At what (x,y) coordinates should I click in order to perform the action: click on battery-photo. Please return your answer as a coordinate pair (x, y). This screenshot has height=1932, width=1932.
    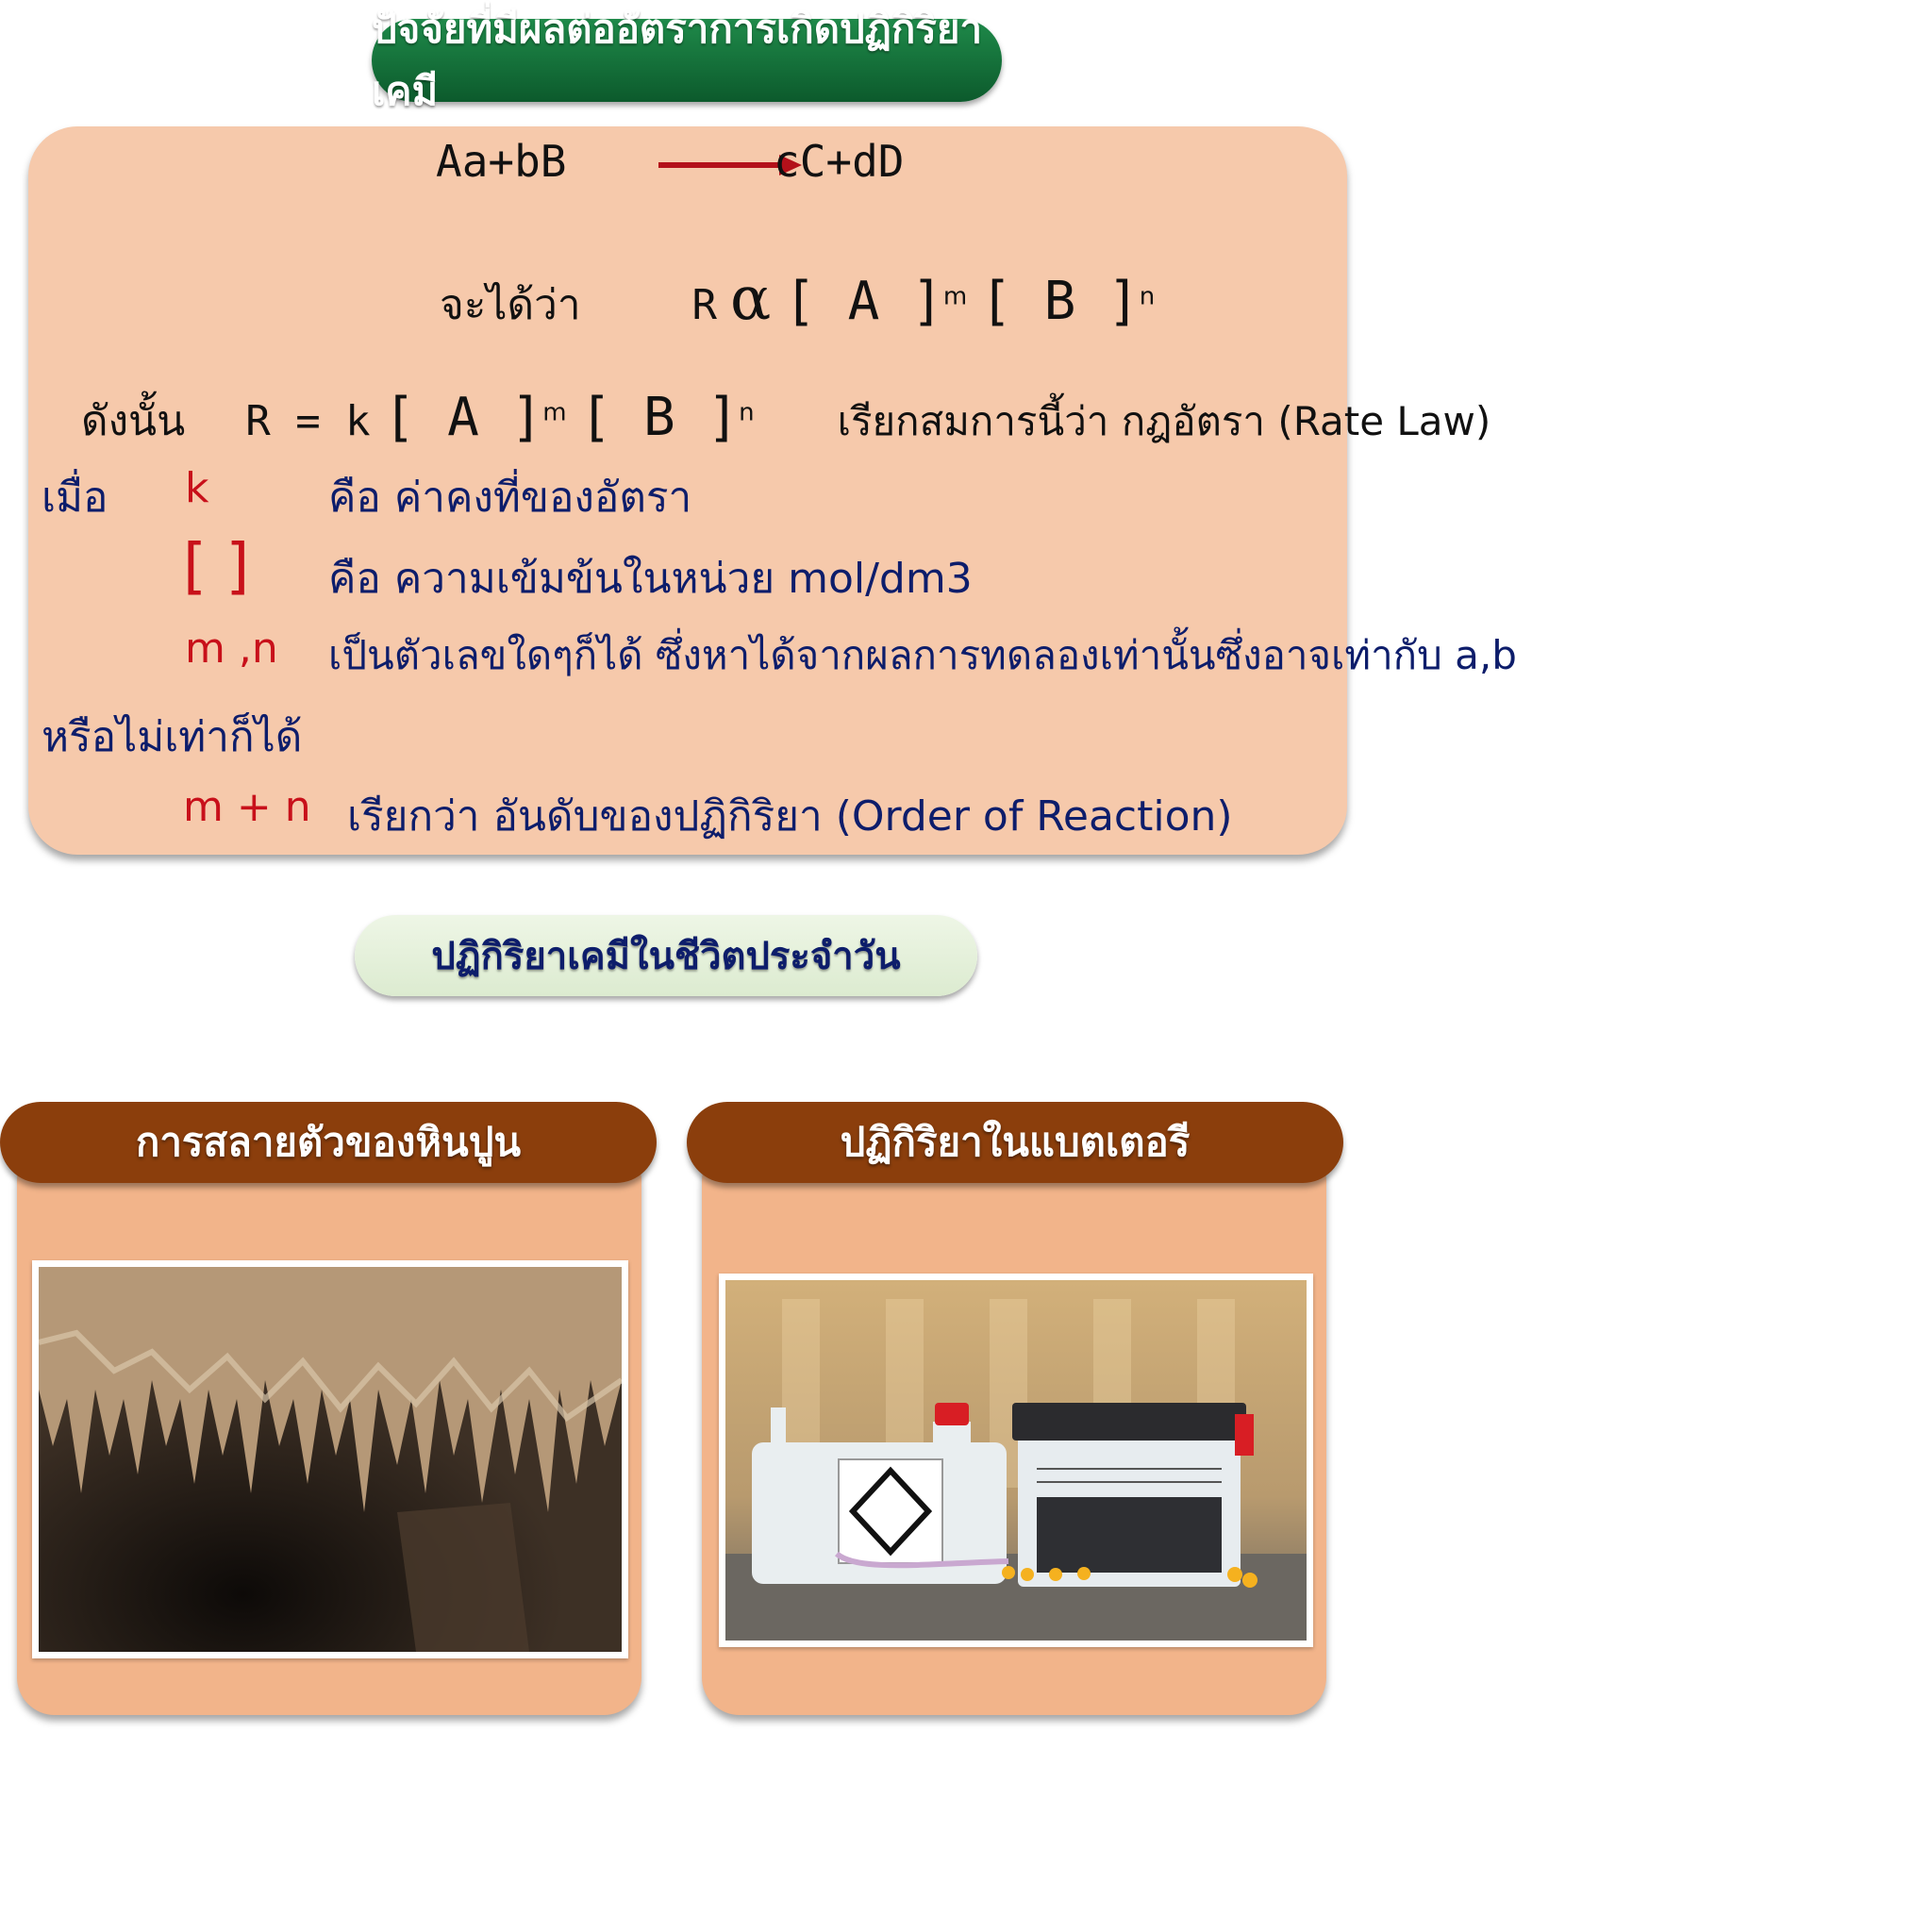
    Looking at the image, I should click on (1016, 1461).